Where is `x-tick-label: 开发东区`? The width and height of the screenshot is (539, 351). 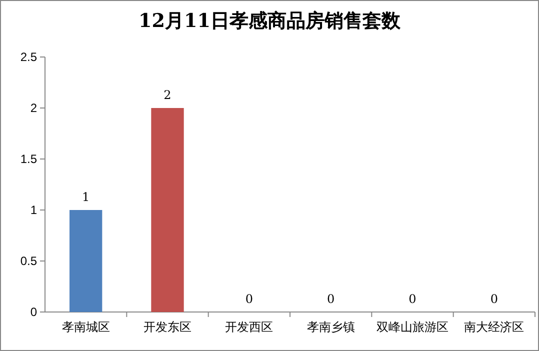
x-tick-label: 开发东区 is located at coordinates (168, 327).